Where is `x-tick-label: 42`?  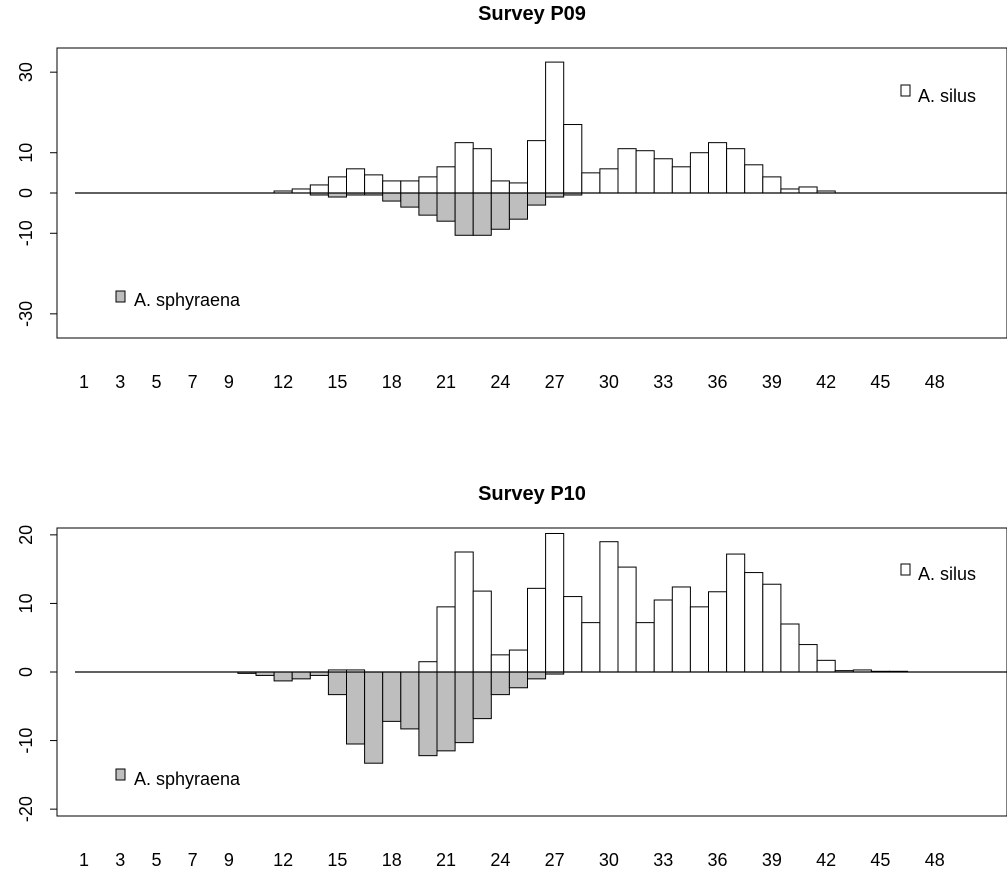 x-tick-label: 42 is located at coordinates (826, 860).